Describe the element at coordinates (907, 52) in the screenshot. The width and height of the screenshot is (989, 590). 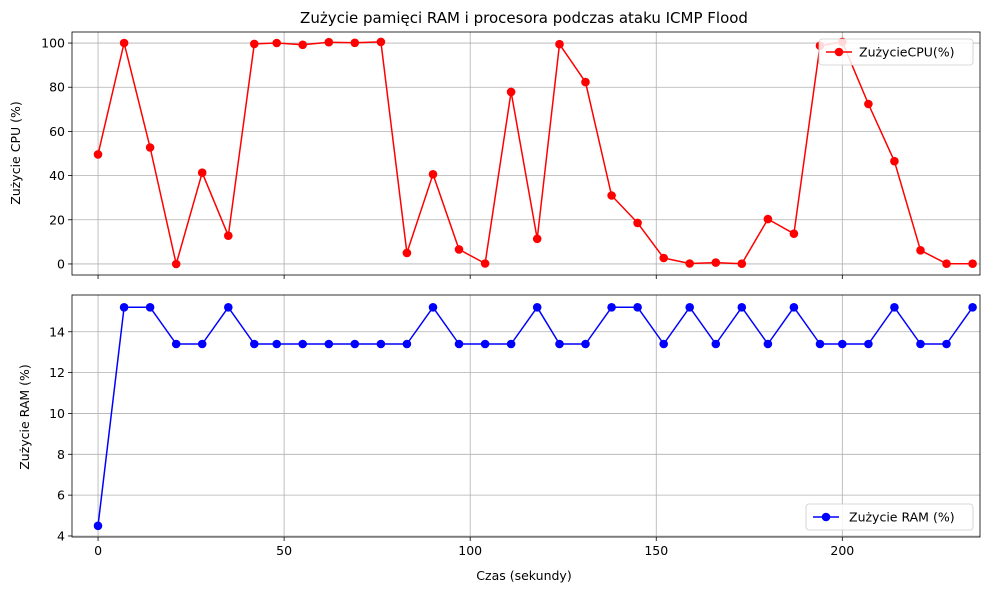
I see `cpu-legend-label: ZużycieCPU(%)` at that location.